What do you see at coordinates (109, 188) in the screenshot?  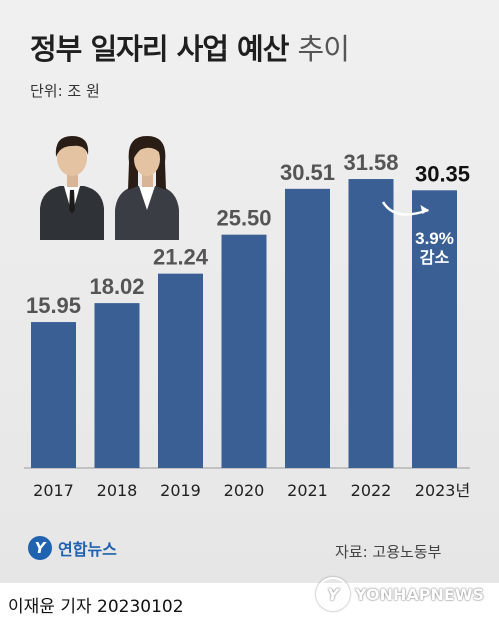 I see `office-workers-illustration` at bounding box center [109, 188].